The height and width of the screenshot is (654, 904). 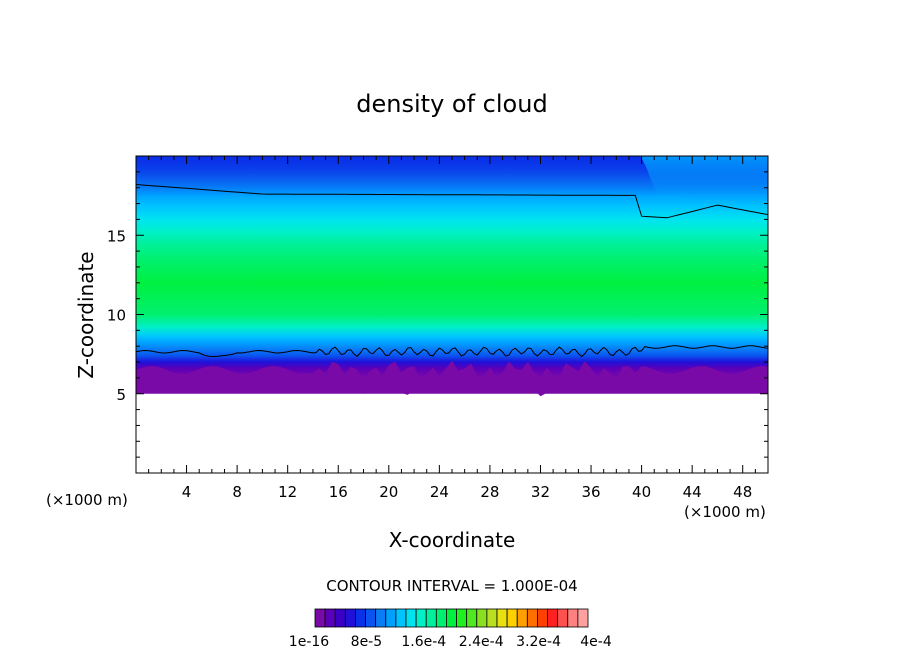 I want to click on x-tick-label: 48, so click(x=742, y=492).